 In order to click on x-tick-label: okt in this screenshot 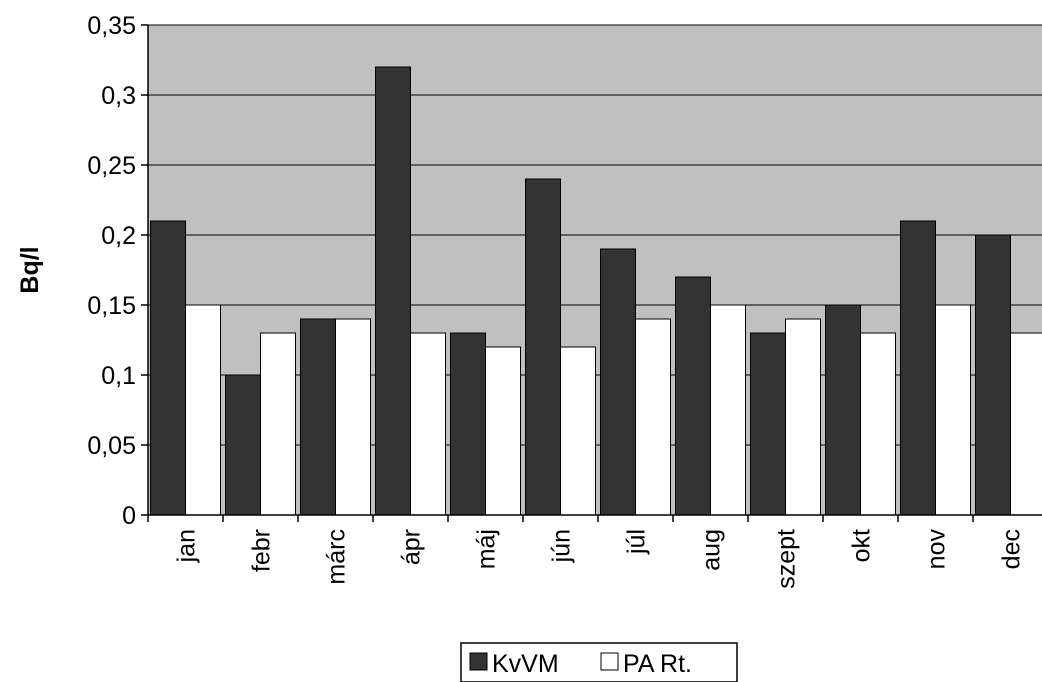, I will do `click(862, 545)`.